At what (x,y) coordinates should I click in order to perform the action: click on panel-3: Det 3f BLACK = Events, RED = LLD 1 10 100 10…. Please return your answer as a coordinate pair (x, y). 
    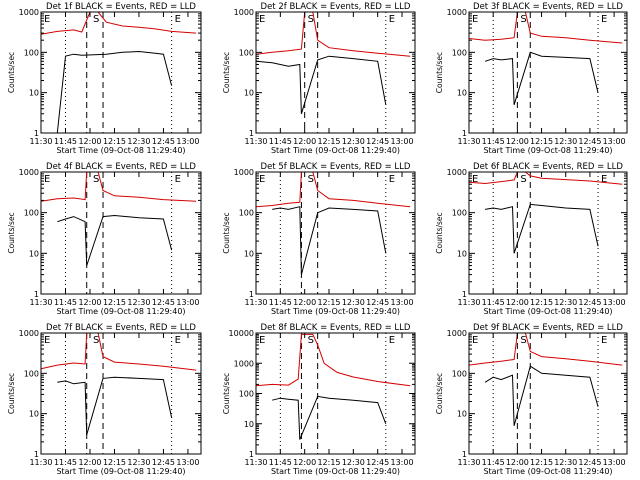
    Looking at the image, I should click on (531, 78).